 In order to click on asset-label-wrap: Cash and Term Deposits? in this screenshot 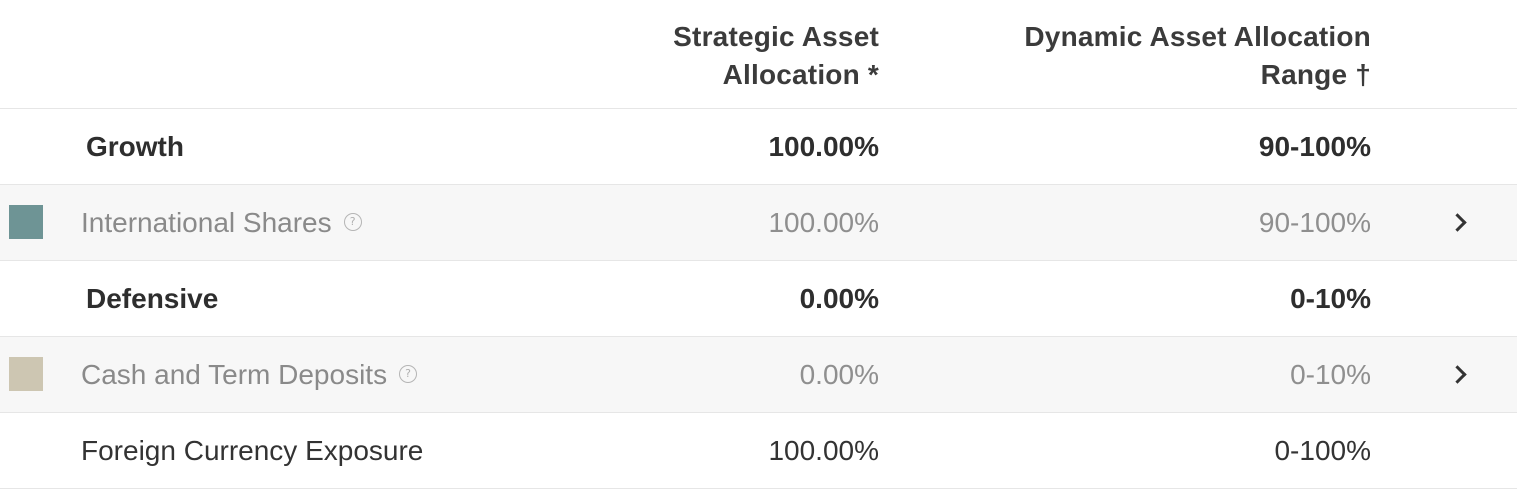, I will do `click(249, 374)`.